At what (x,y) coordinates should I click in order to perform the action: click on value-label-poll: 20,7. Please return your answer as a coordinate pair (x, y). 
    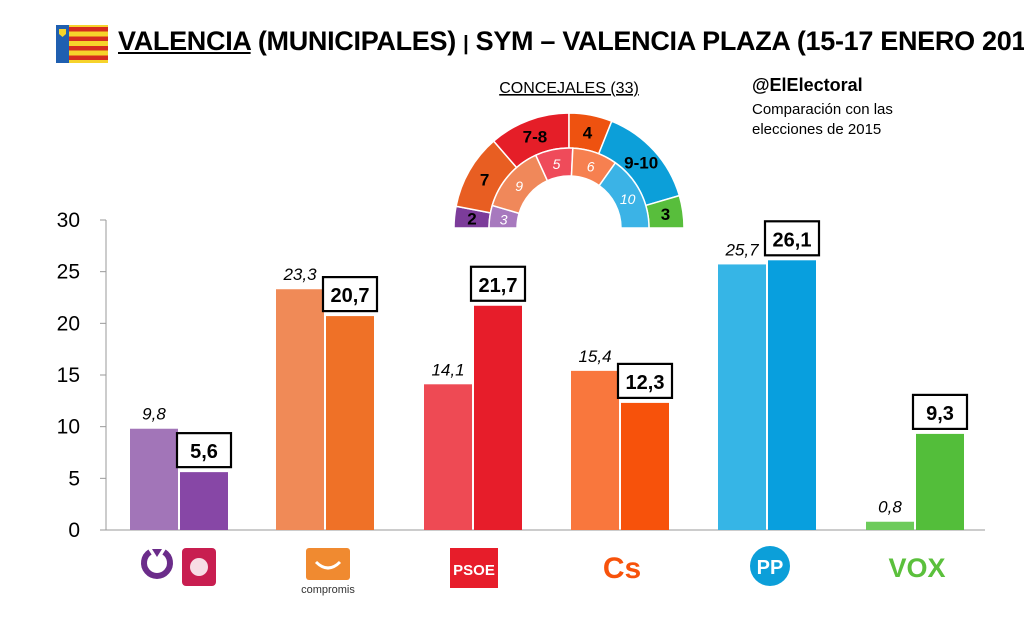
    Looking at the image, I should click on (350, 296).